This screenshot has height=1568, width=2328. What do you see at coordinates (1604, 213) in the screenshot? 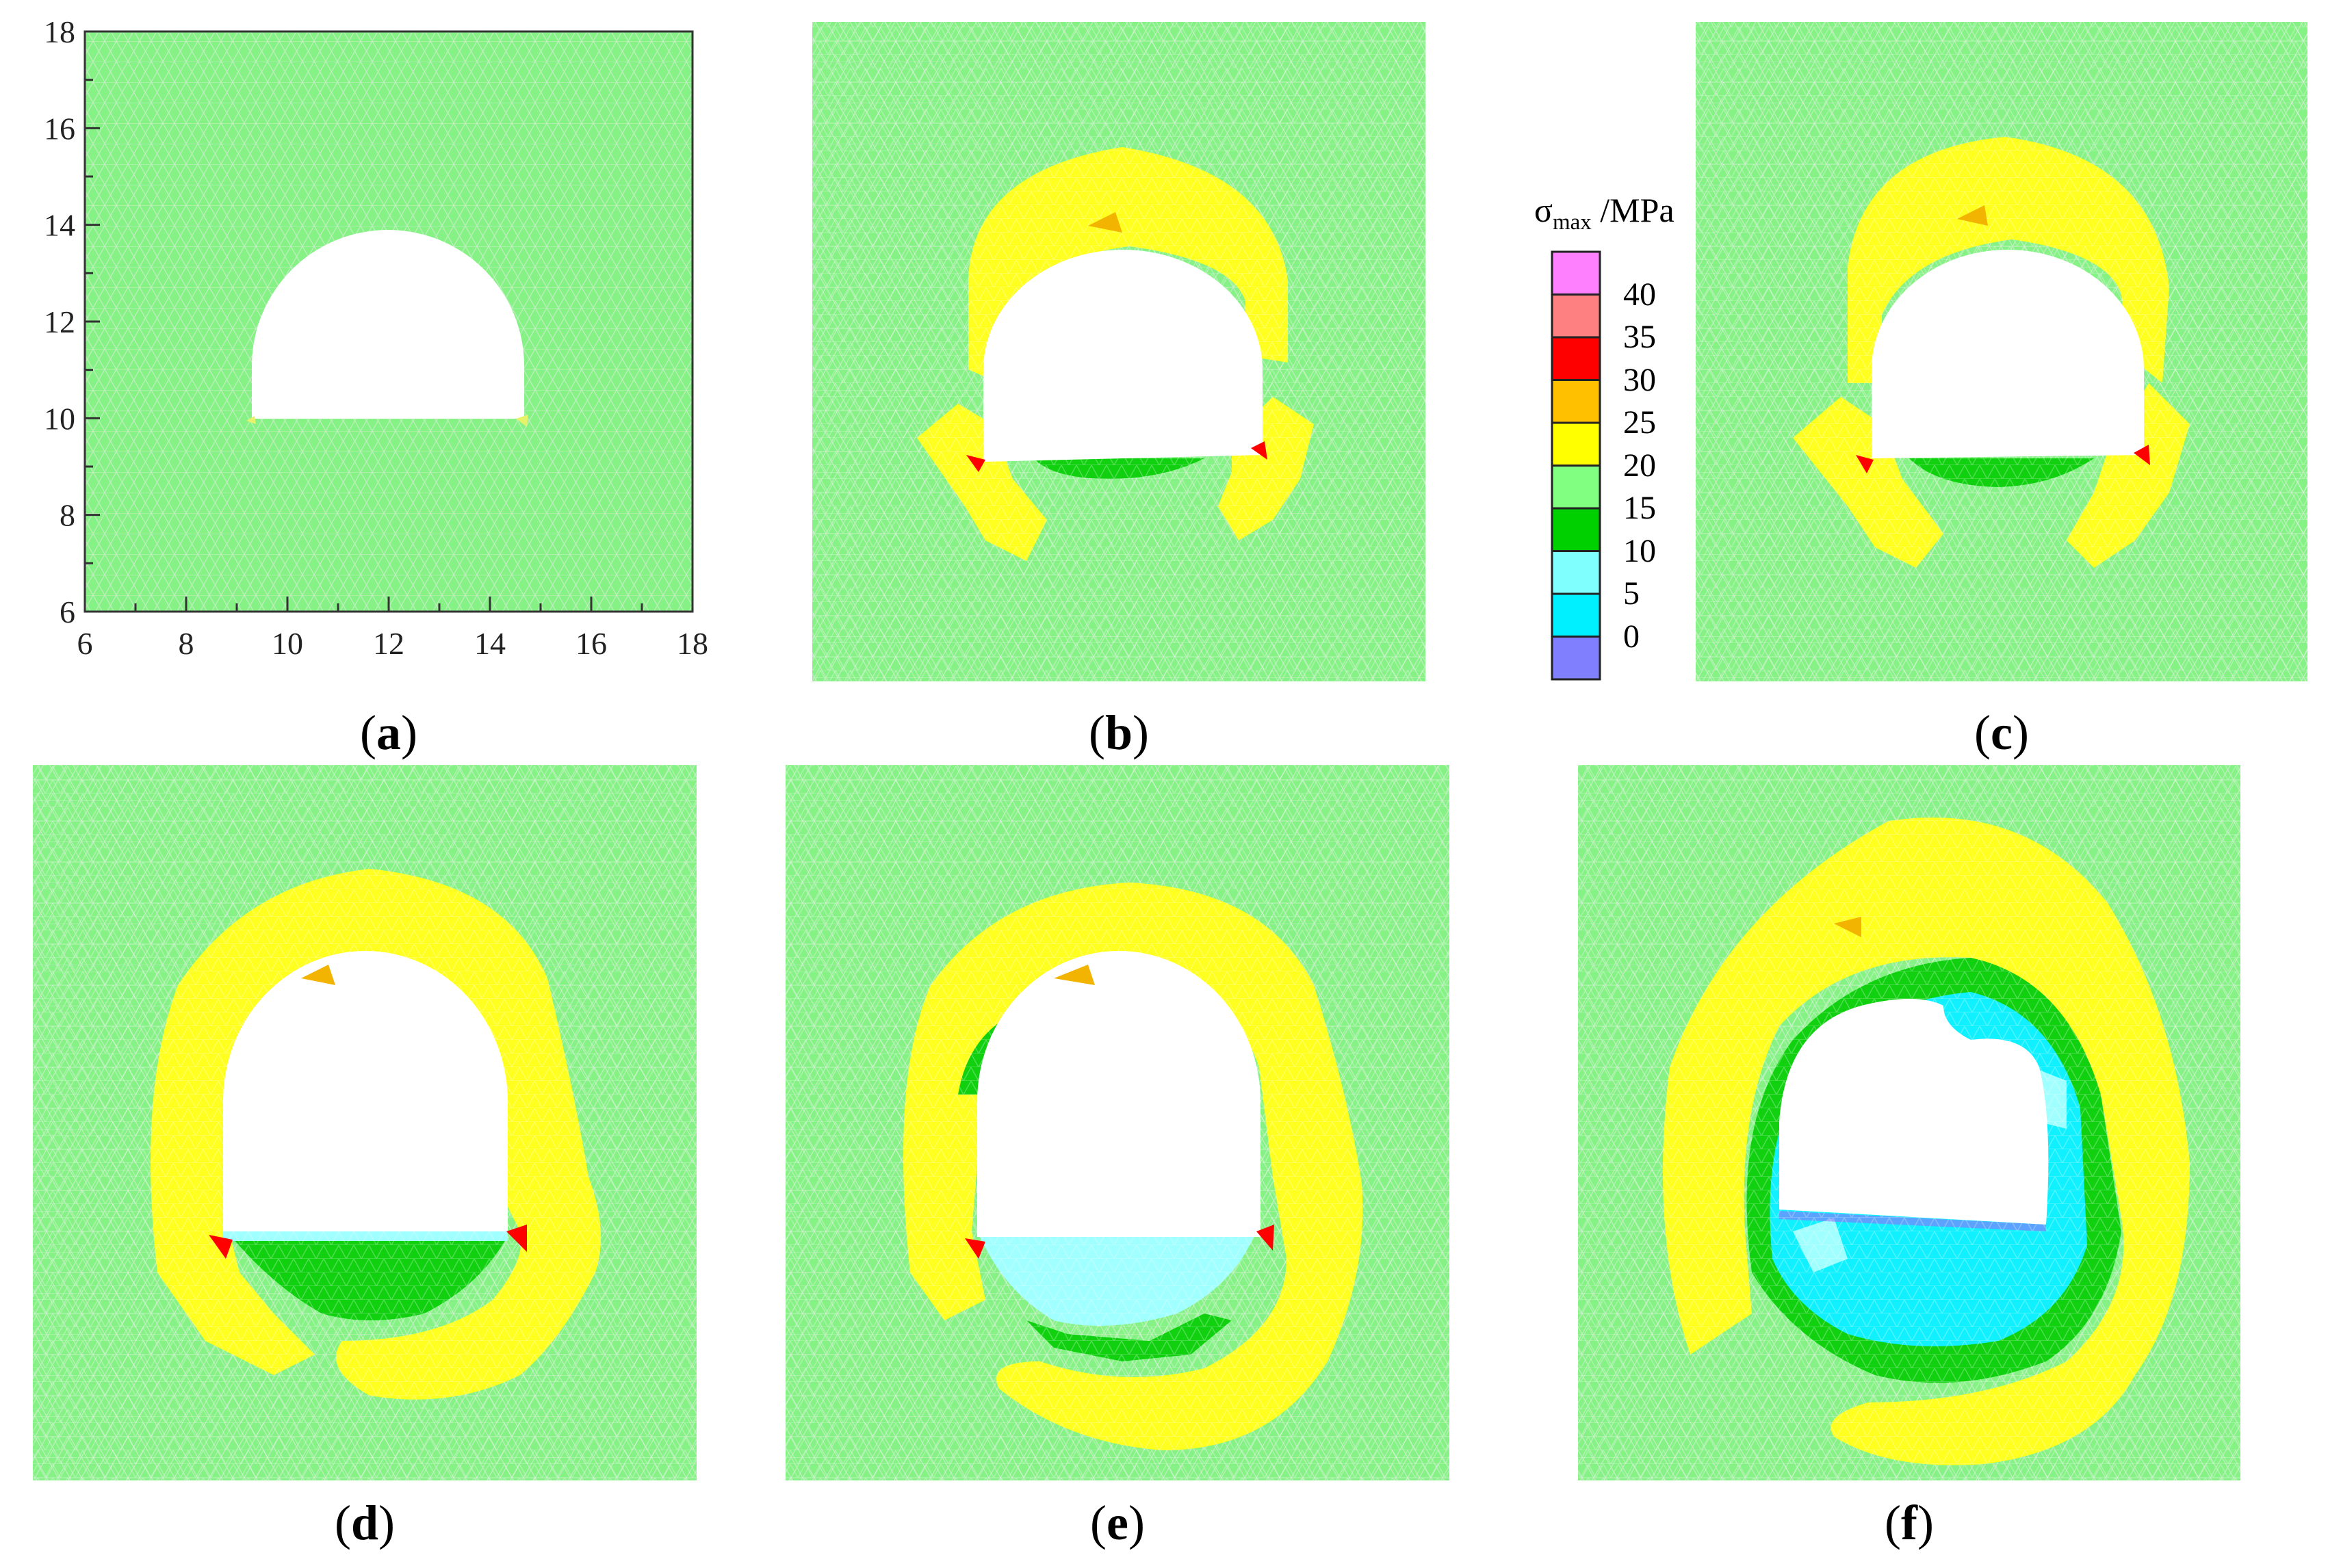
I see `legend-title: σmax /MPa` at bounding box center [1604, 213].